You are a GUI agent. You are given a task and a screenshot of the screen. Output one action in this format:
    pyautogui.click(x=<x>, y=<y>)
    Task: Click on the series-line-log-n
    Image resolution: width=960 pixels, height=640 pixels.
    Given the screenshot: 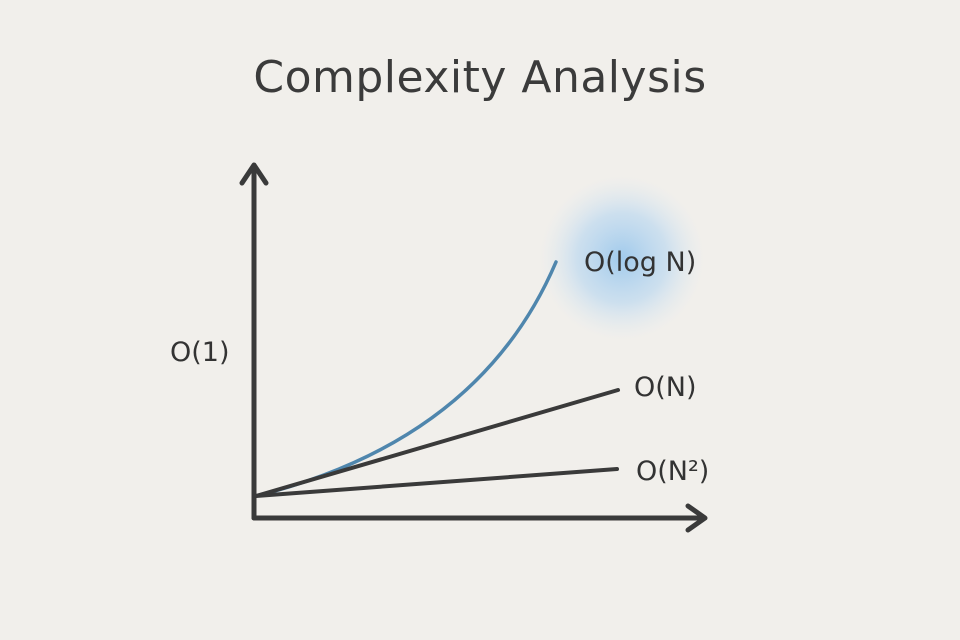 What is the action you would take?
    pyautogui.click(x=406, y=379)
    